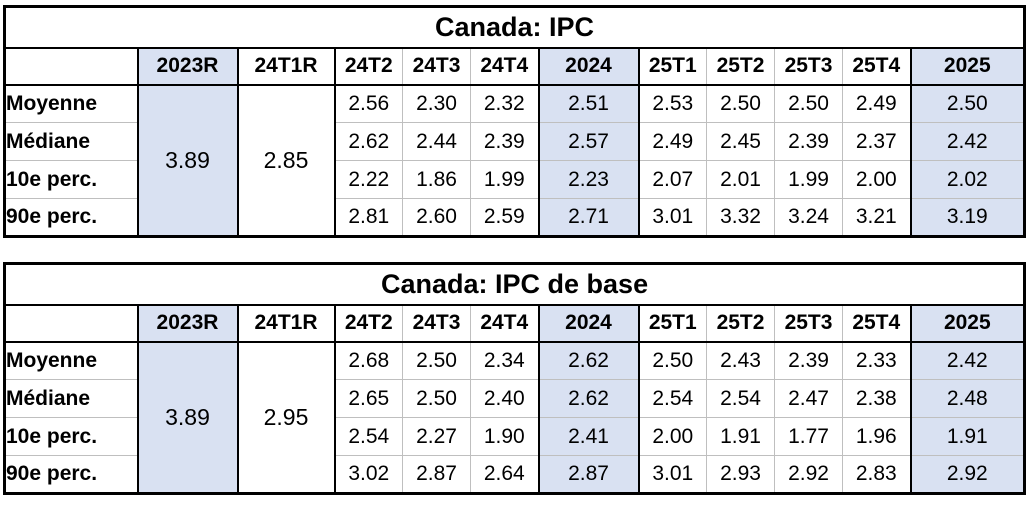 Image resolution: width=1026 pixels, height=523 pixels. What do you see at coordinates (808, 398) in the screenshot?
I see `value-cell: 2.47` at bounding box center [808, 398].